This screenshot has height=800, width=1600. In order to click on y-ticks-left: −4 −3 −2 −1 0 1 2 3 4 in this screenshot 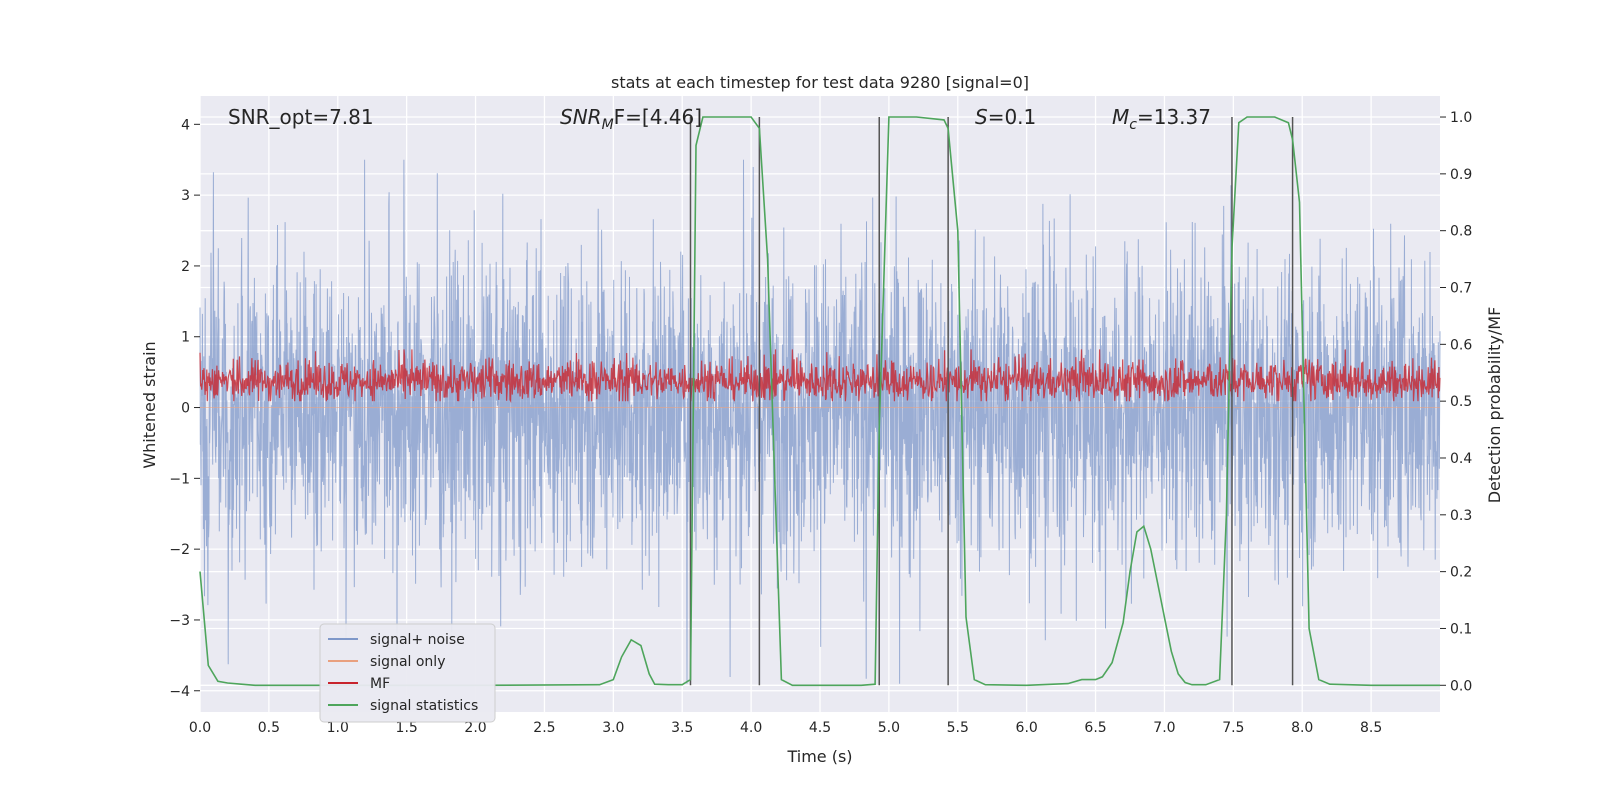, I will do `click(184, 408)`.